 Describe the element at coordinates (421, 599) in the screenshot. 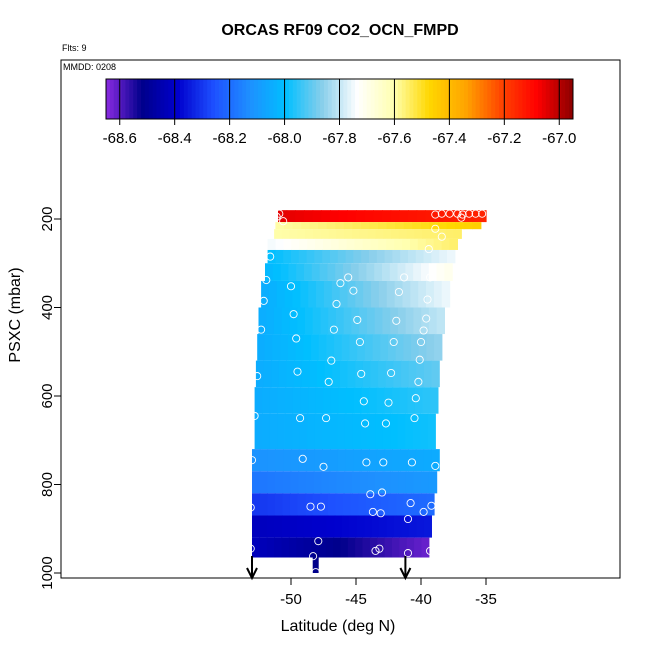

I see `x-tick-label: -40` at that location.